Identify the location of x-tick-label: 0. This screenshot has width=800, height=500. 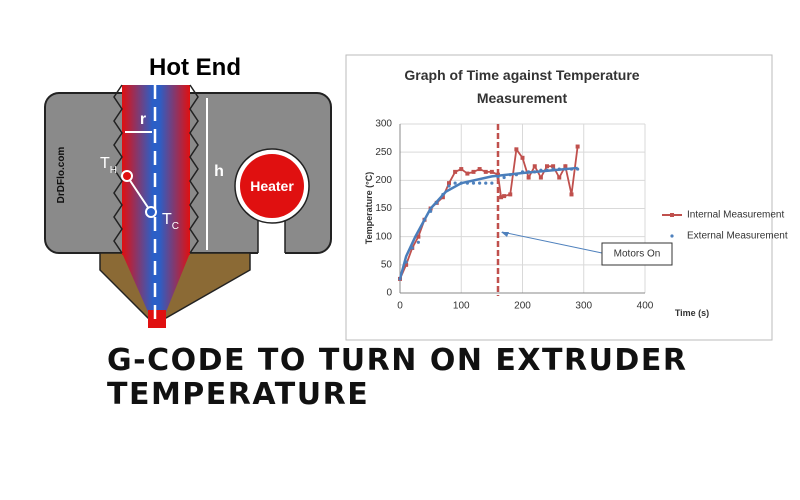
(400, 306).